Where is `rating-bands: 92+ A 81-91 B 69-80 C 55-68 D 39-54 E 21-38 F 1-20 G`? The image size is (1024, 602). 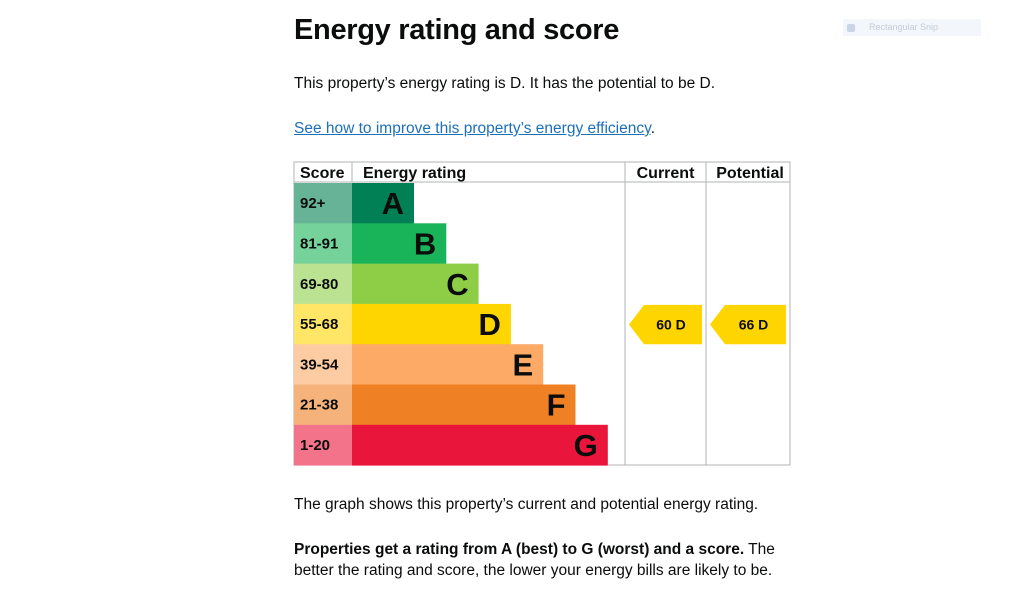
rating-bands: 92+ A 81-91 B 69-80 C 55-68 D 39-54 E 21-38 F 1-20 G is located at coordinates (451, 324).